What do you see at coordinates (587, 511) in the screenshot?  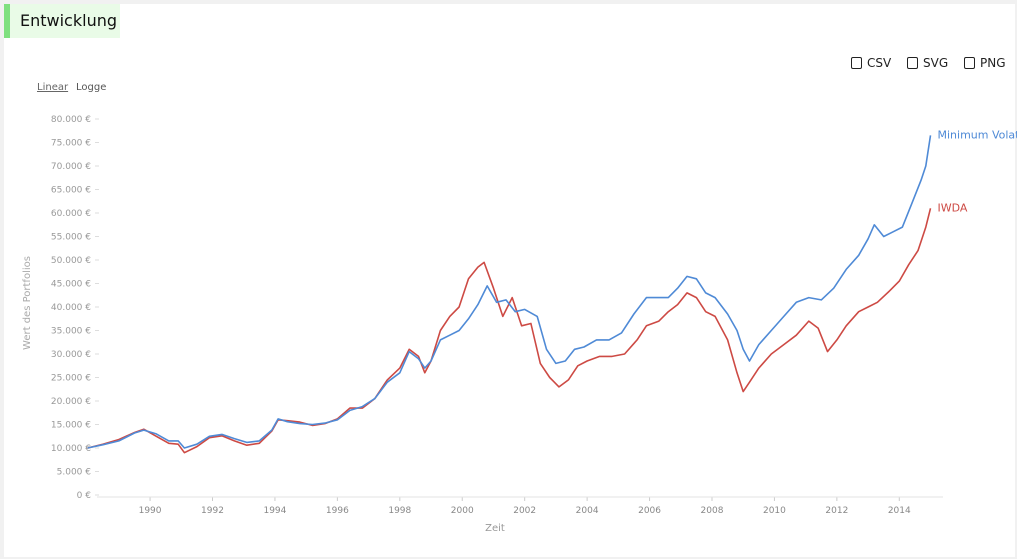 I see `x-tick-label: 2004` at bounding box center [587, 511].